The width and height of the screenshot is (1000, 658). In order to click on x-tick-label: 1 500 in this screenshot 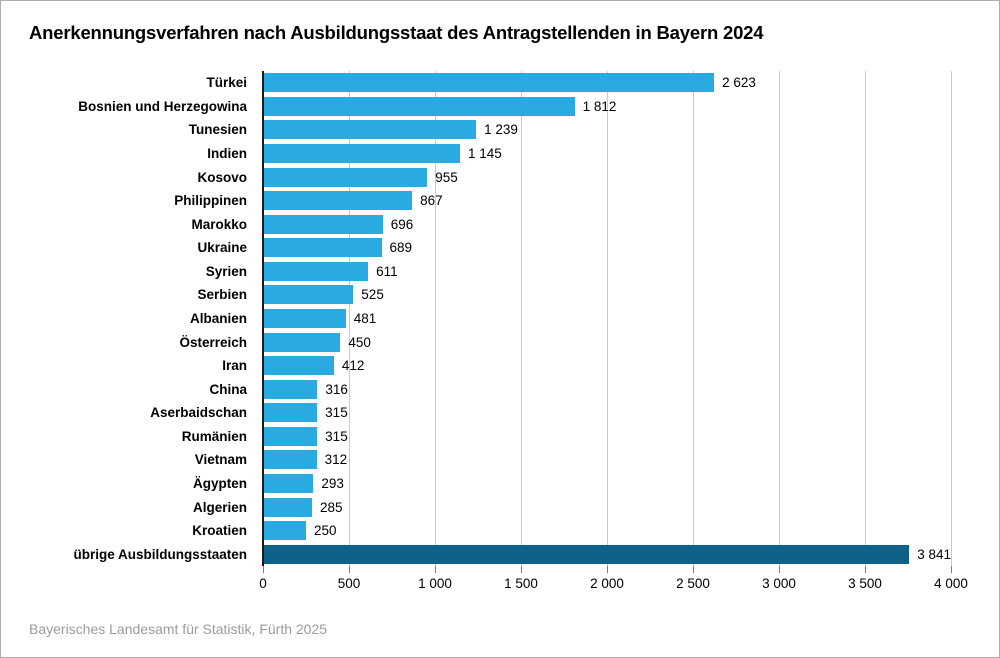, I will do `click(521, 583)`.